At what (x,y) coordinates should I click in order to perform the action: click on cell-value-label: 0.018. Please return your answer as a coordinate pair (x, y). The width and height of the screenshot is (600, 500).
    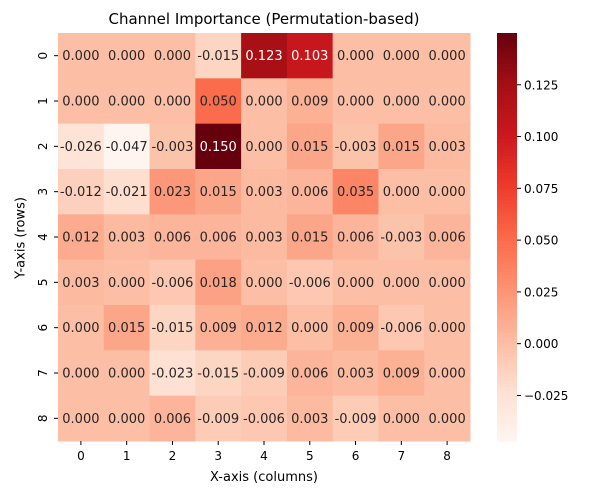
    Looking at the image, I should click on (218, 283).